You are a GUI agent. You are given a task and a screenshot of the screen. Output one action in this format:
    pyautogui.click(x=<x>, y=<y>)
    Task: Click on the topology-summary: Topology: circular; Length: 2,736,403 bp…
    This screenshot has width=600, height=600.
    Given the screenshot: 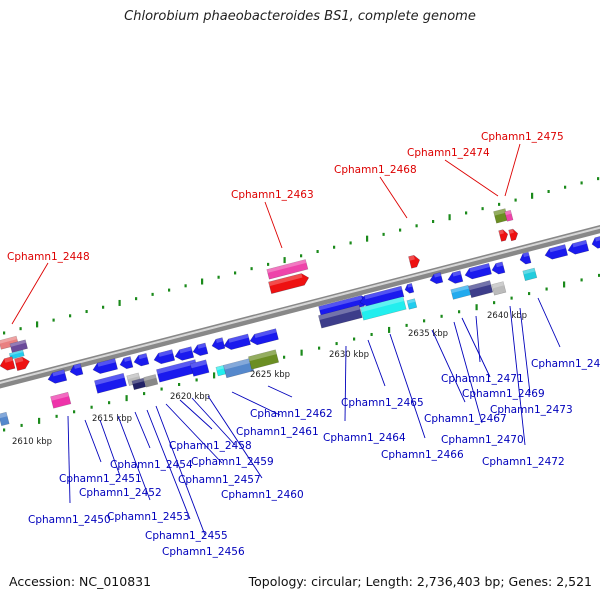 What is the action you would take?
    pyautogui.click(x=420, y=581)
    